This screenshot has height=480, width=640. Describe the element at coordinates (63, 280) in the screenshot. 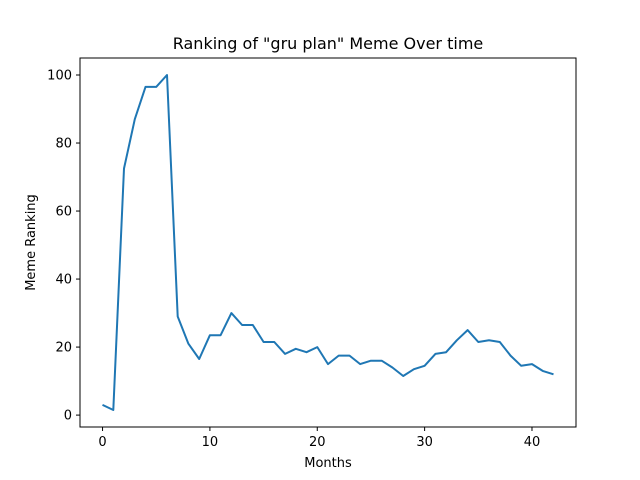

I see `y-tick-label: 40` at that location.